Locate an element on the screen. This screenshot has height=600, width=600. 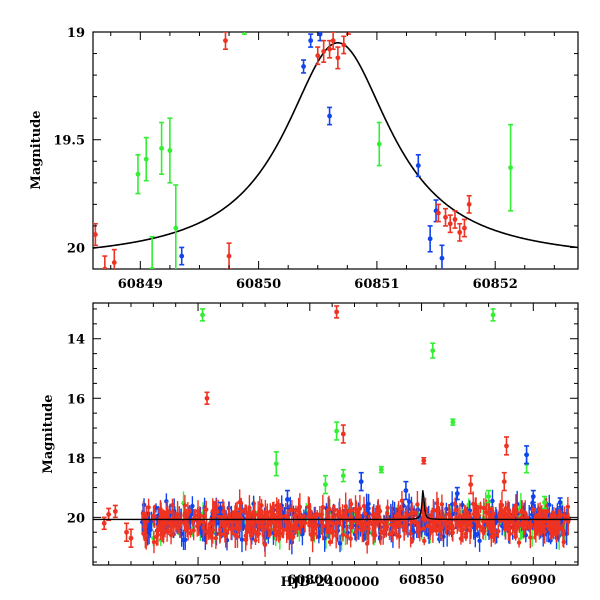
top-ylabel: Magnitude is located at coordinates (36, 149).